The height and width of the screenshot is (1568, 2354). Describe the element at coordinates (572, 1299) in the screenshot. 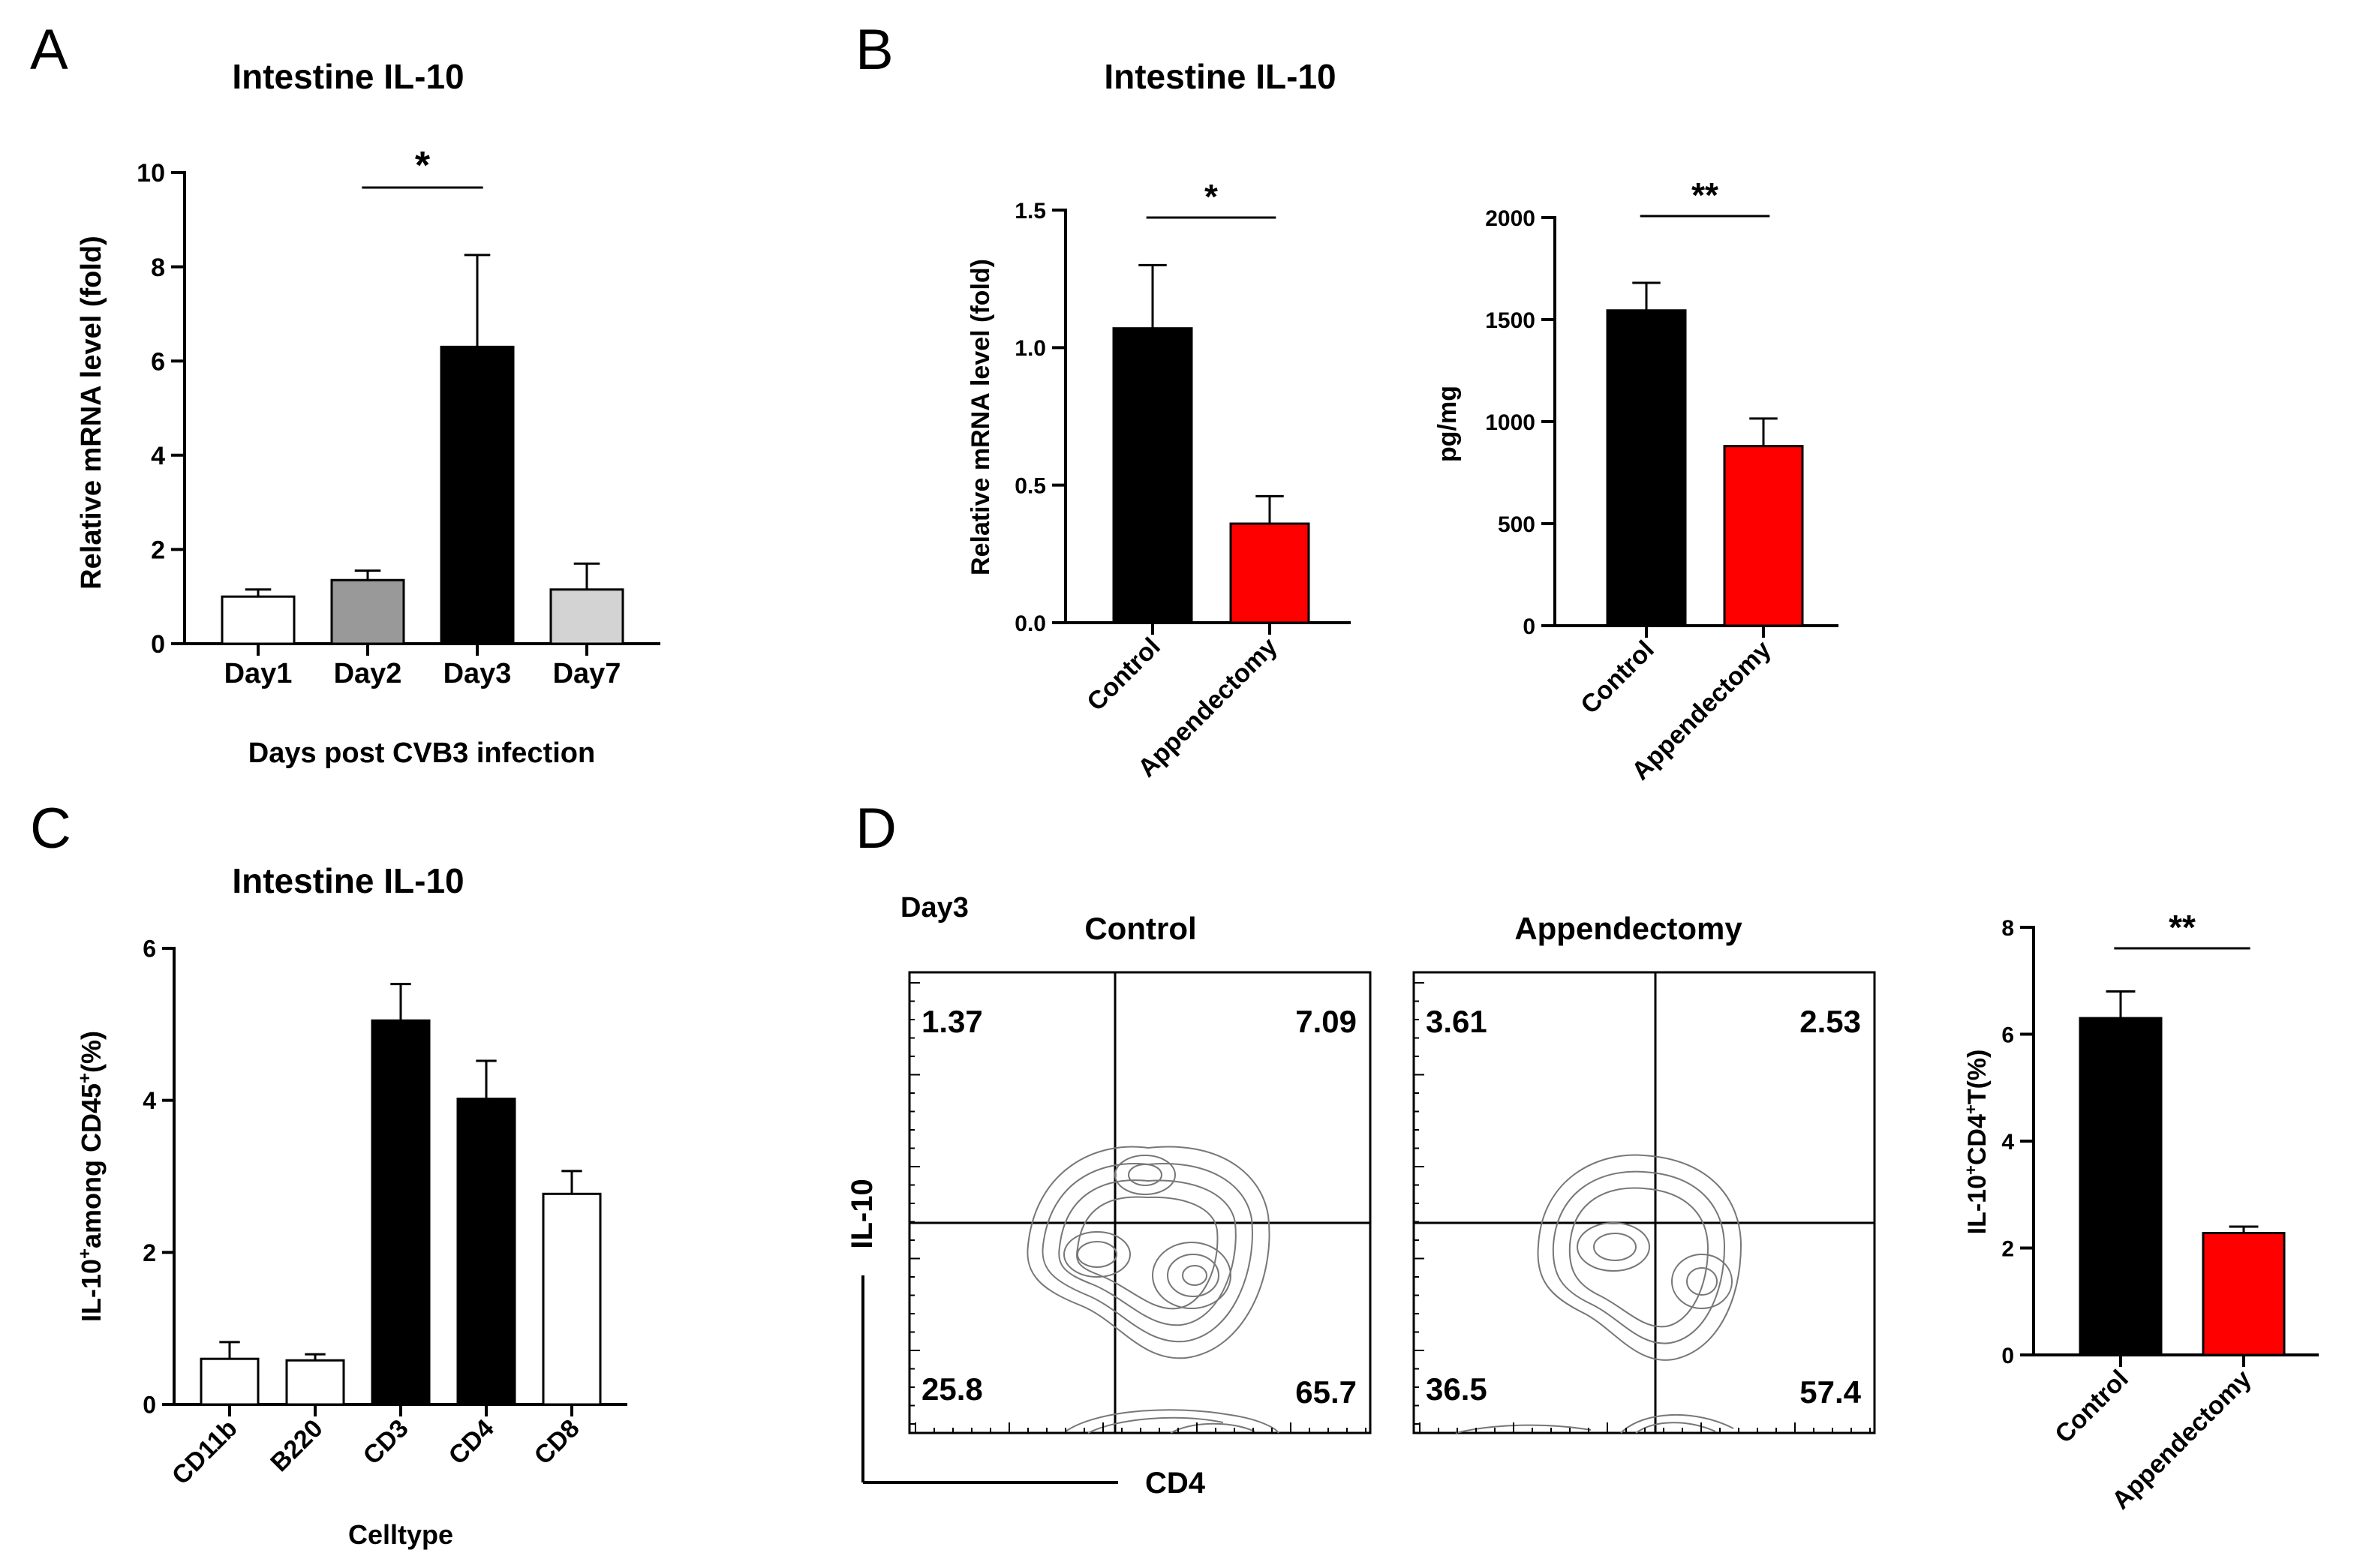

I see `bar-cd8` at that location.